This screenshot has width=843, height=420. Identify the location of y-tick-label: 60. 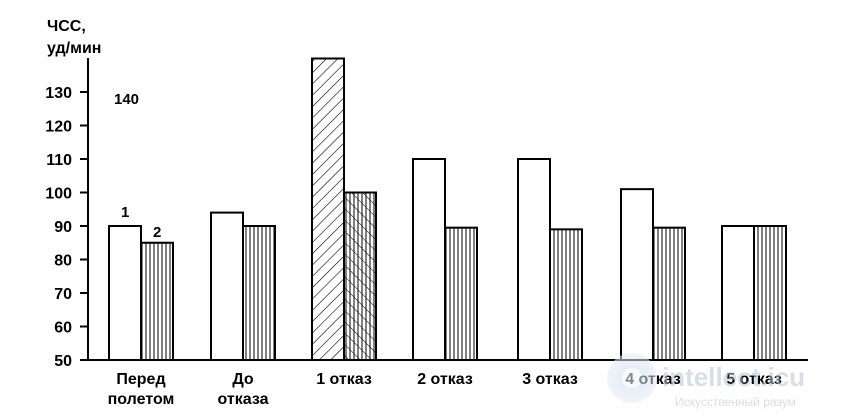
(63, 328).